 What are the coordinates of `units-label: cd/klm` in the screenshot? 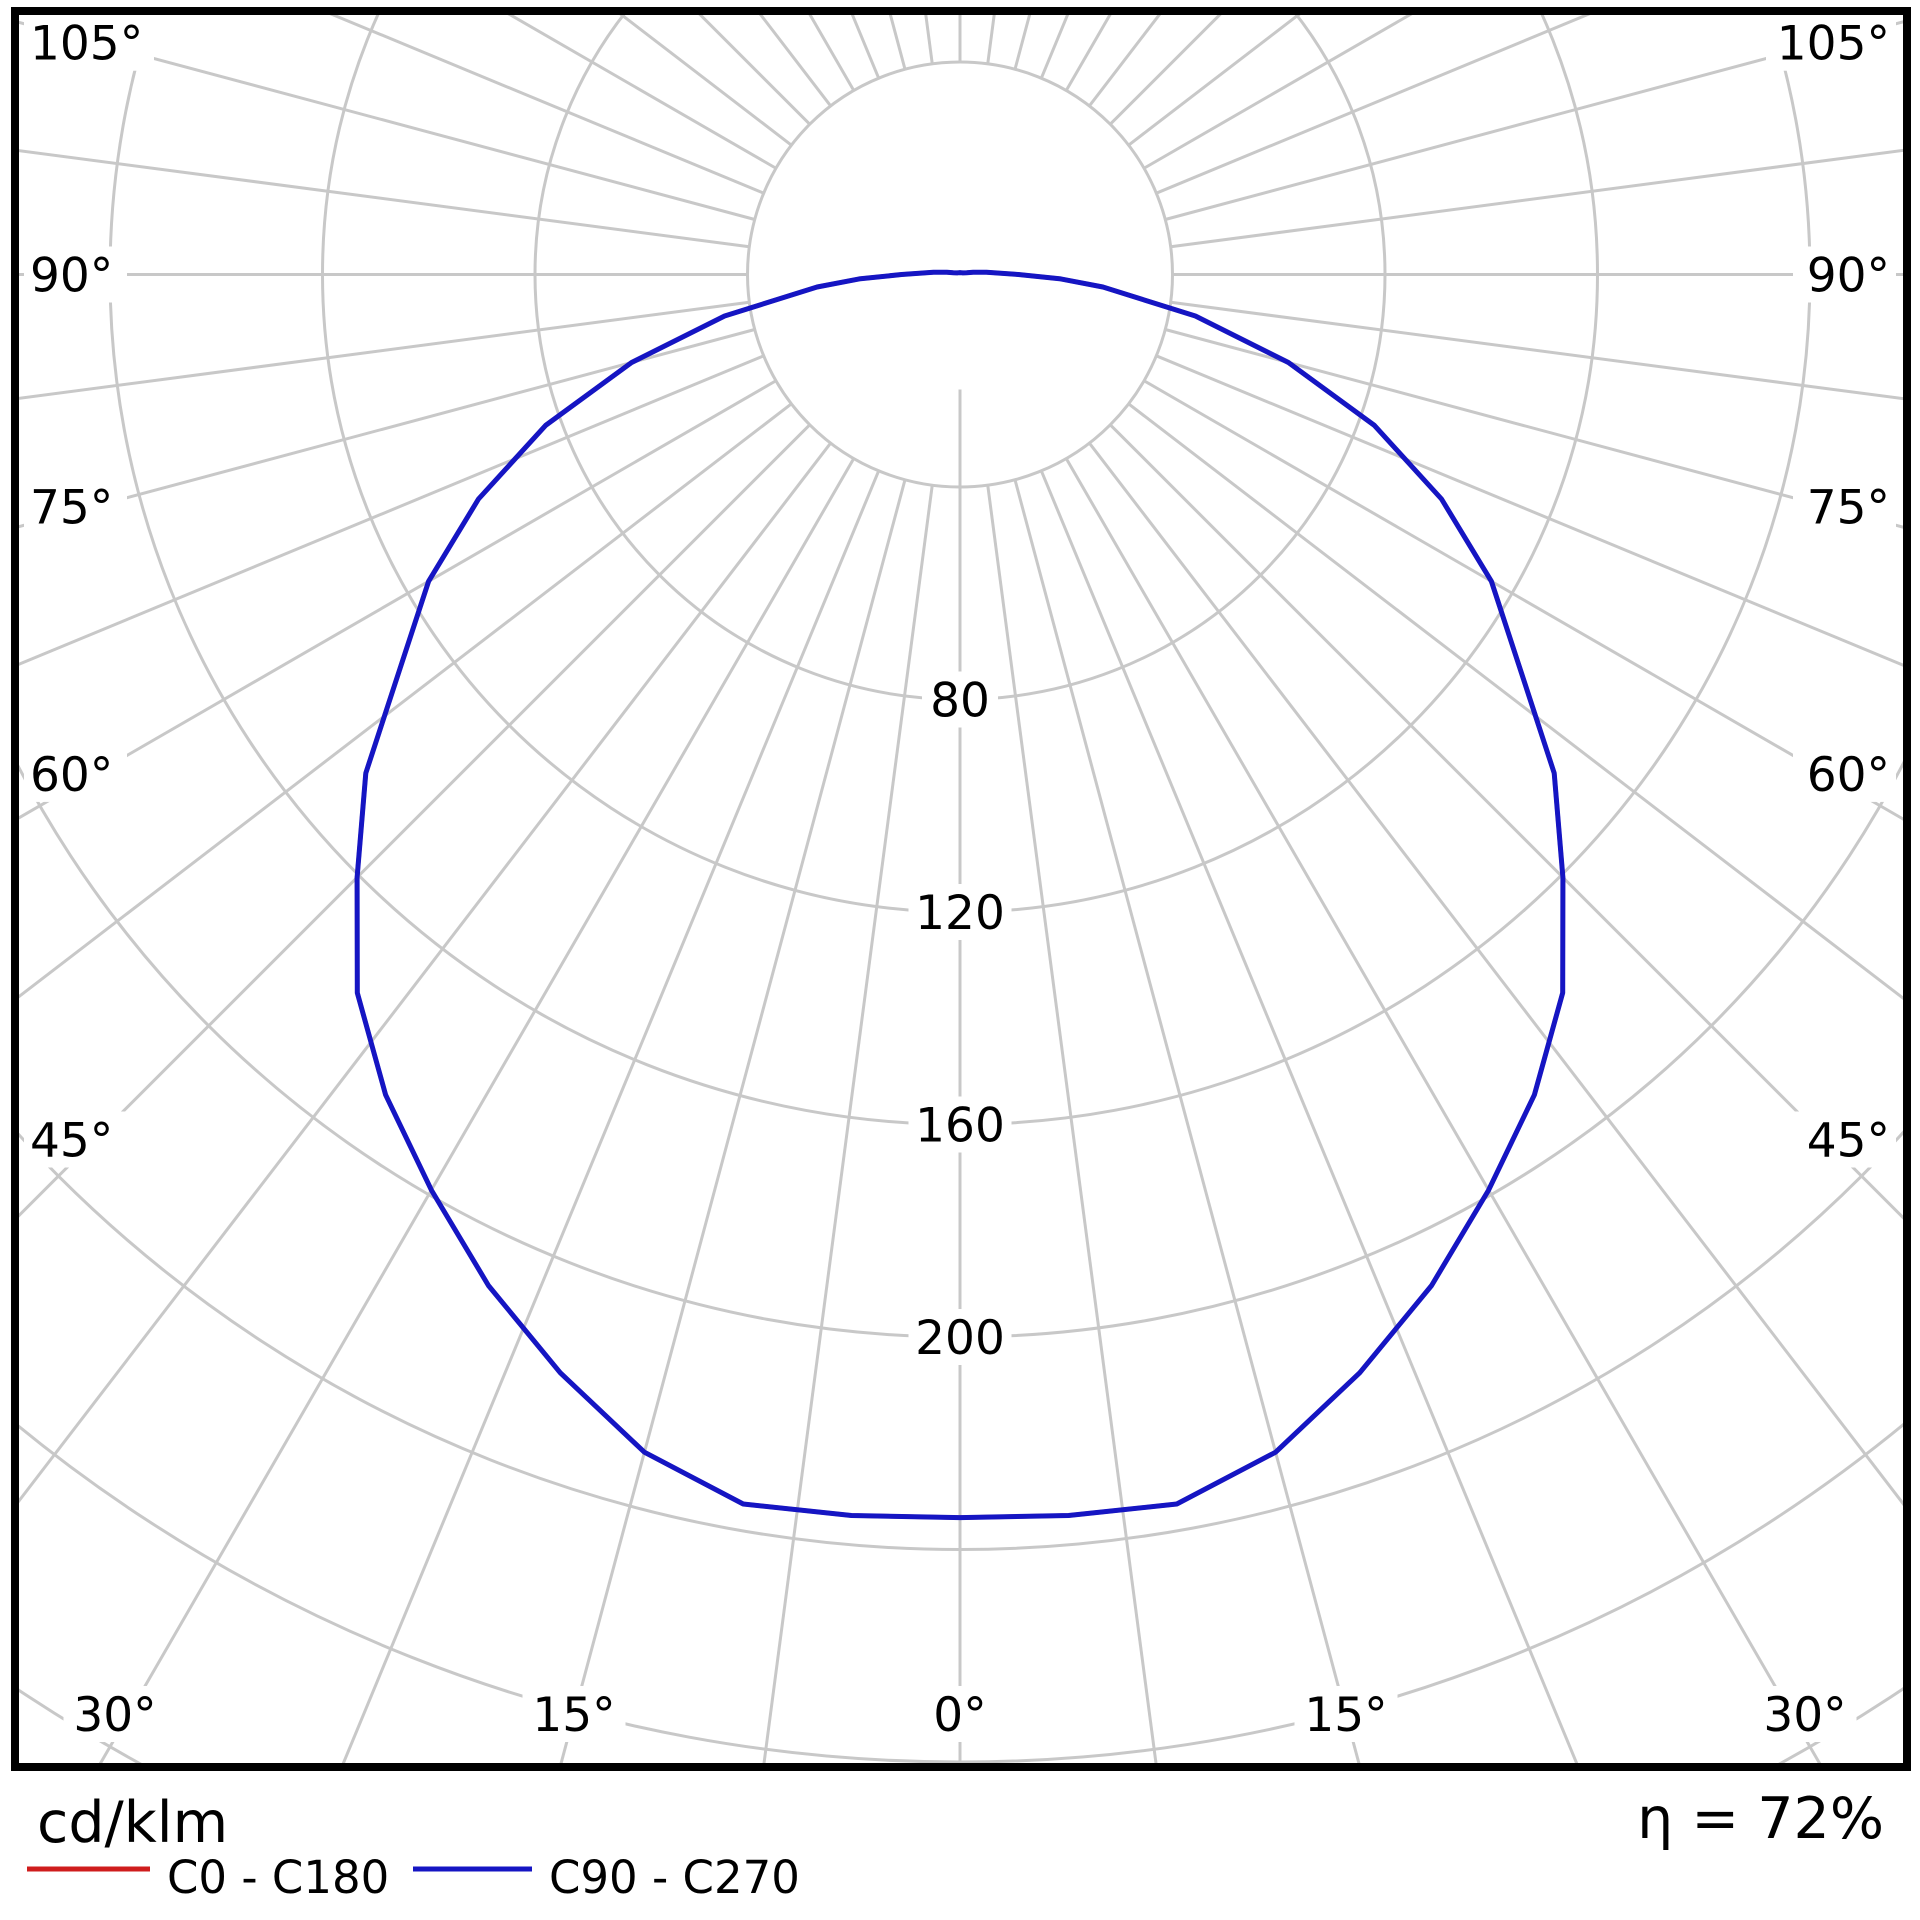 It's located at (132, 1823).